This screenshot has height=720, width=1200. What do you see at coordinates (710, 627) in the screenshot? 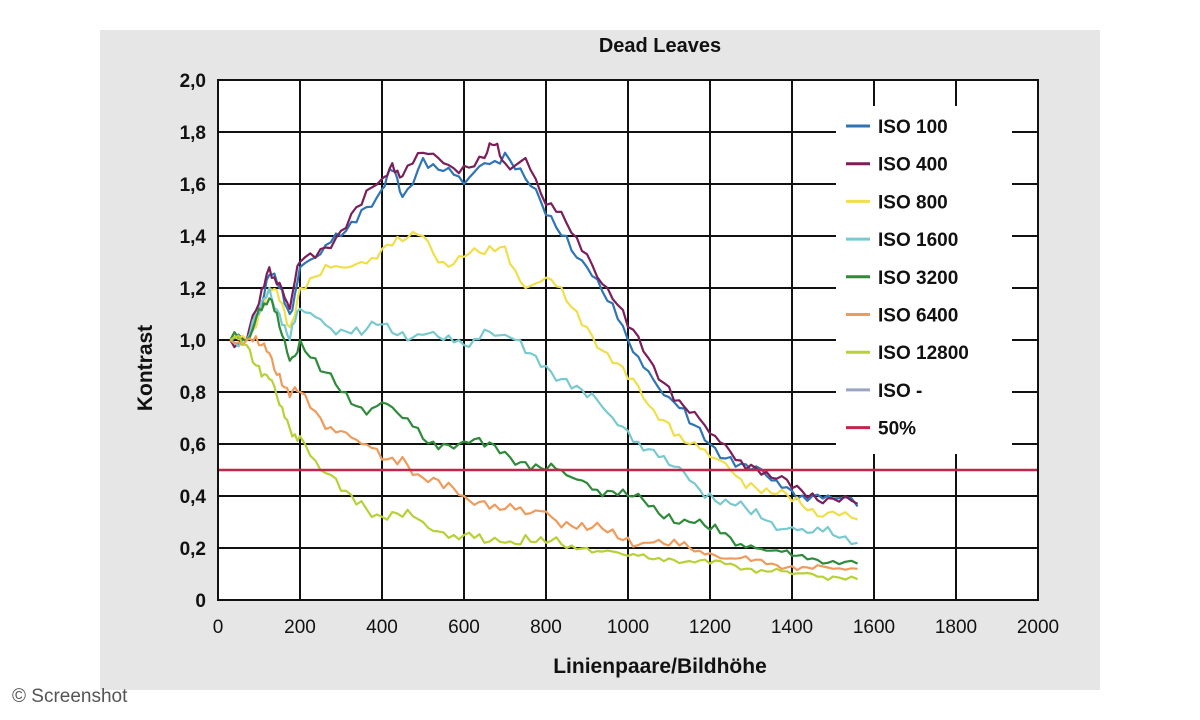
I see `x-tick-label: 1200` at bounding box center [710, 627].